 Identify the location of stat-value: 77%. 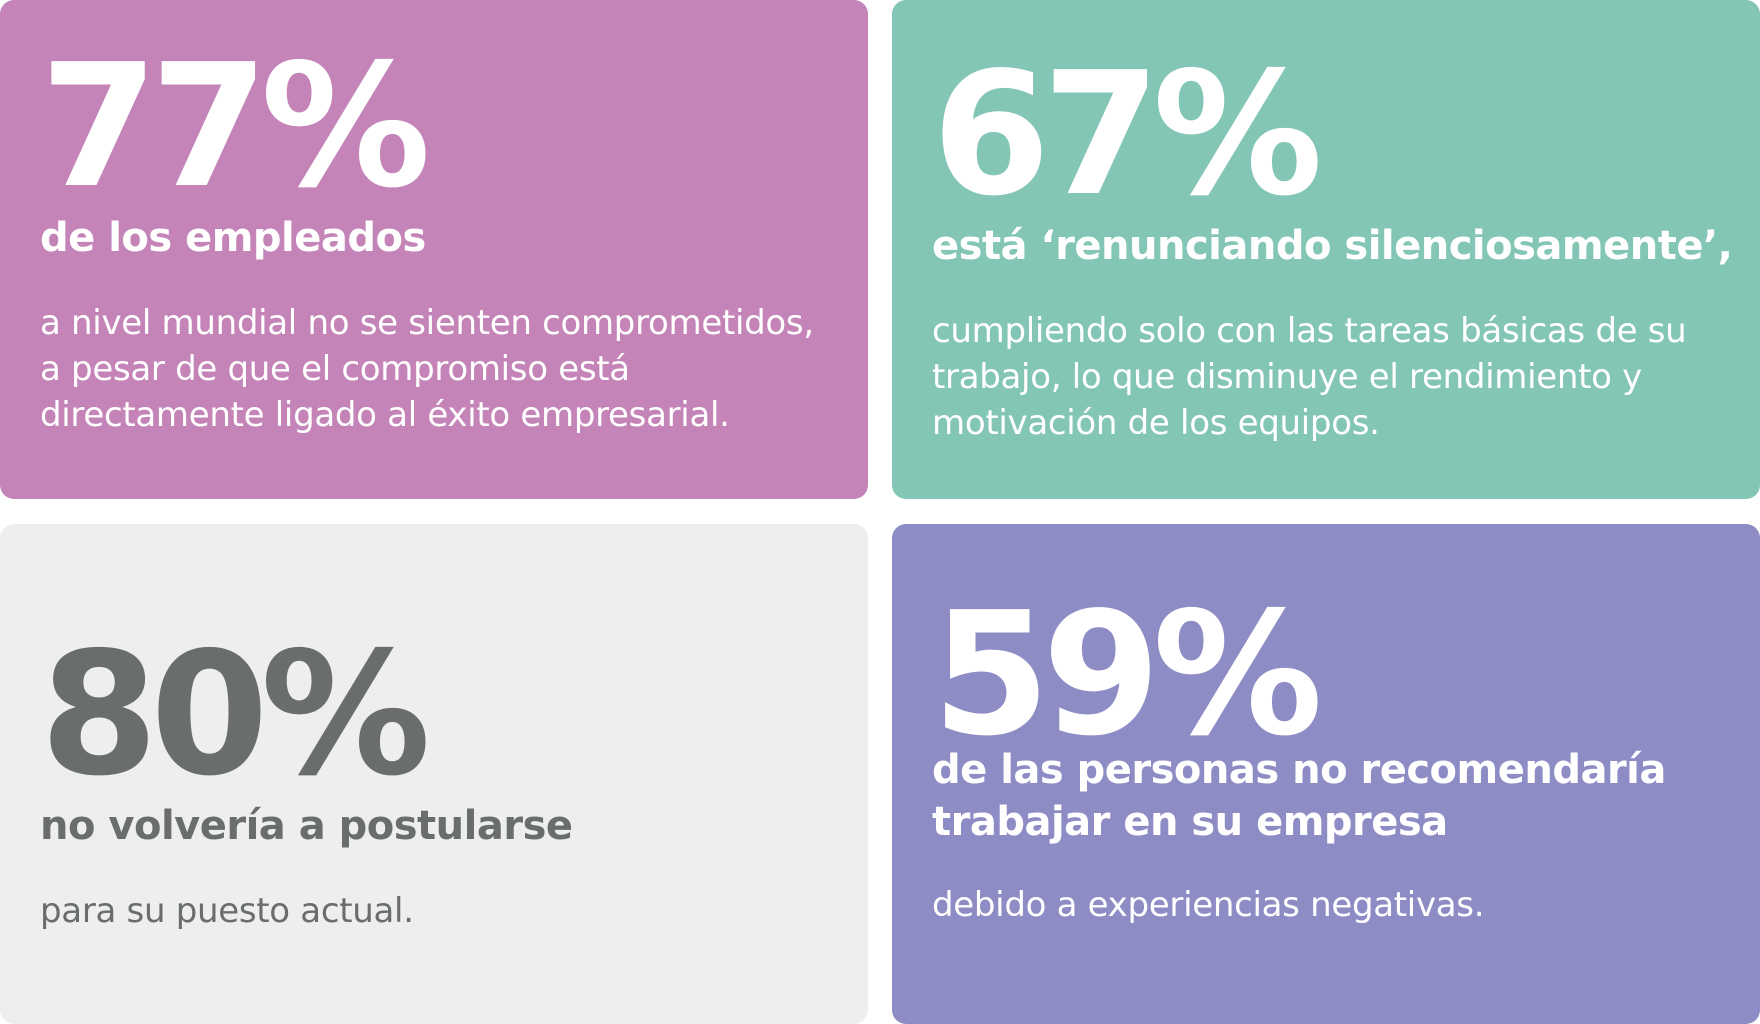
(235, 127).